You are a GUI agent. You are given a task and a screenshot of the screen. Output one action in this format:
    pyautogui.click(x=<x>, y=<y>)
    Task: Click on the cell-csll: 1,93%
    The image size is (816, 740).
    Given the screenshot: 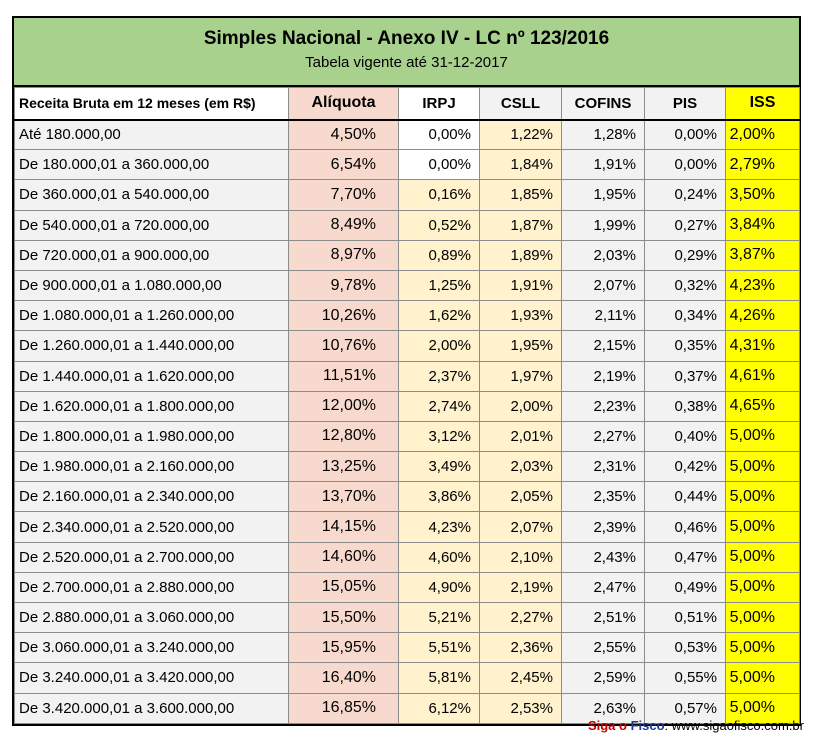 What is the action you would take?
    pyautogui.click(x=520, y=316)
    